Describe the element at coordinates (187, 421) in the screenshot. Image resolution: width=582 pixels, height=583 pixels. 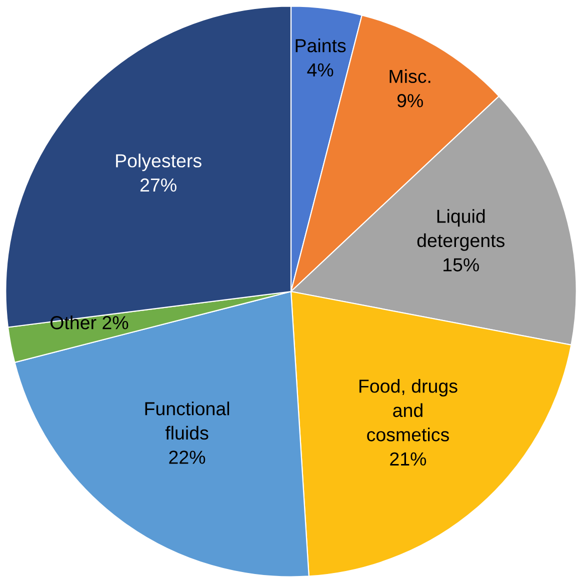
I see `slice-label: Functional fluids` at that location.